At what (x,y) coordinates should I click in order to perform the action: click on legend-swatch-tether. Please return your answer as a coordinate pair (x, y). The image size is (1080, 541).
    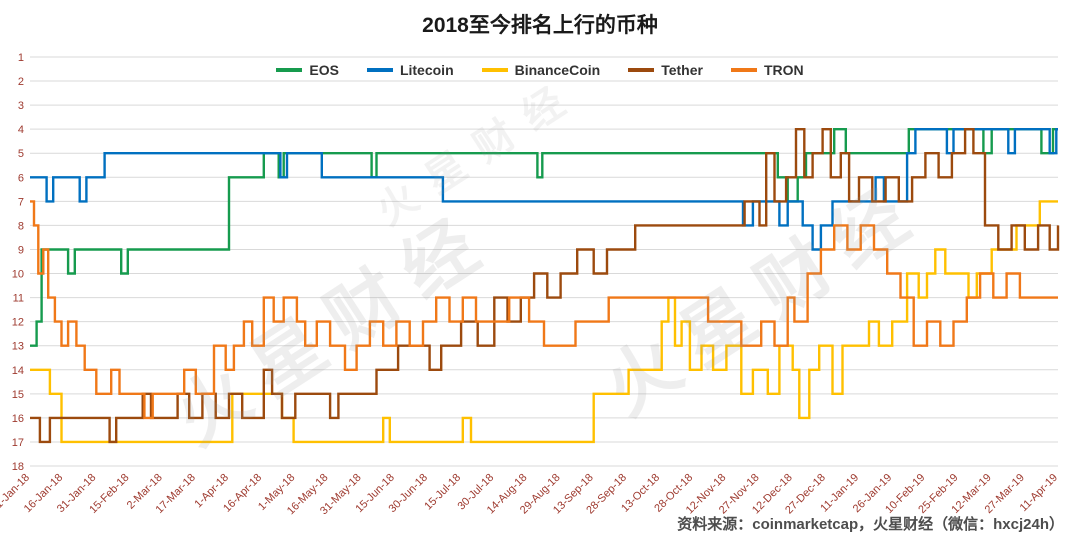
    Looking at the image, I should click on (641, 70).